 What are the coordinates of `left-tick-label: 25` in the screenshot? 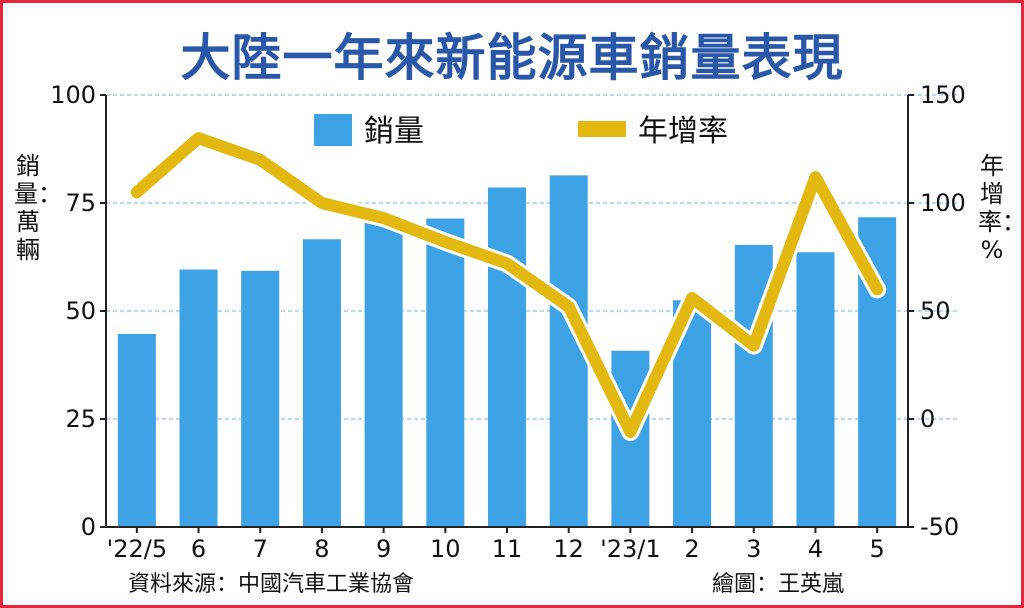 It's located at (80, 419).